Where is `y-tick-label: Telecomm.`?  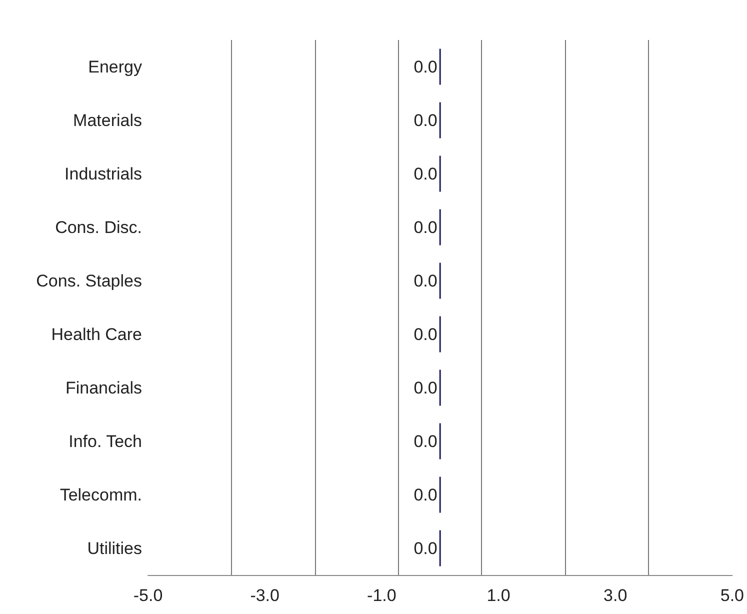
y-tick-label: Telecomm. is located at coordinates (101, 494).